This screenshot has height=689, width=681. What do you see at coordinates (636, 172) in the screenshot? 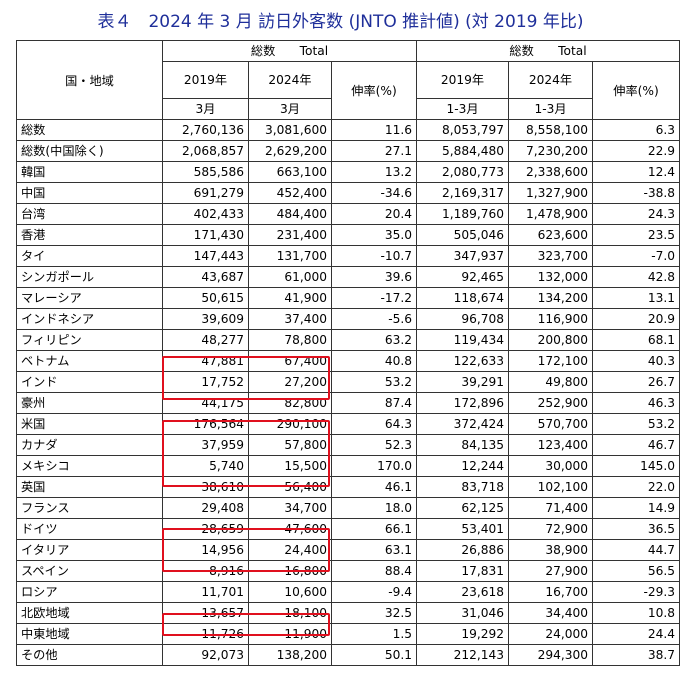
I see `ytd-growth-rate: 12.4` at bounding box center [636, 172].